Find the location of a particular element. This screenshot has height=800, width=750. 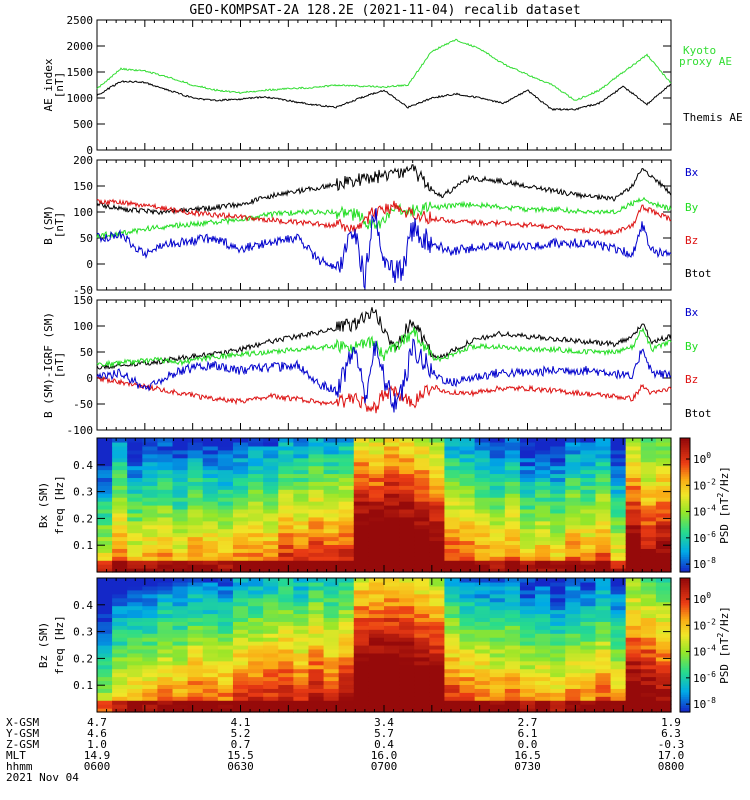

y-tick-label: -100 is located at coordinates (80, 430).